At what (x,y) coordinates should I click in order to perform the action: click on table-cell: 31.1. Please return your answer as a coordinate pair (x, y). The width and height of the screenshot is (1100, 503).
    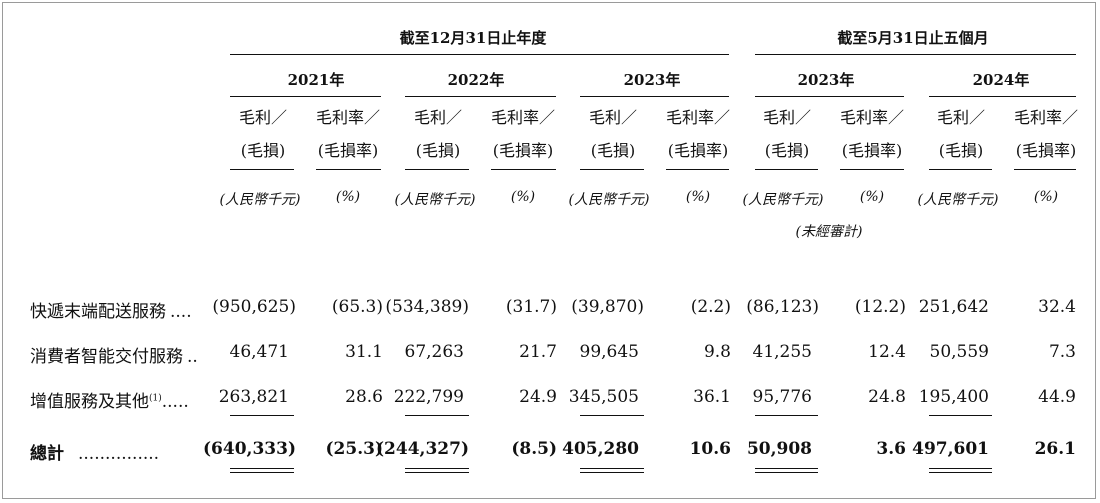
    Looking at the image, I should click on (364, 352).